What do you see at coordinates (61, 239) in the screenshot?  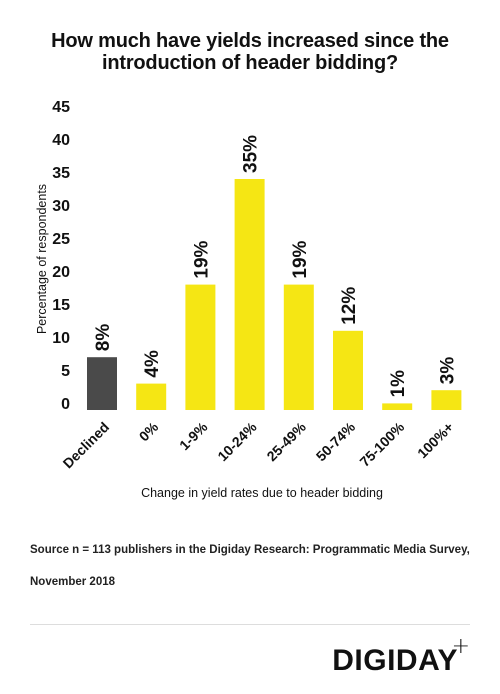 I see `y-tick-label: 25` at bounding box center [61, 239].